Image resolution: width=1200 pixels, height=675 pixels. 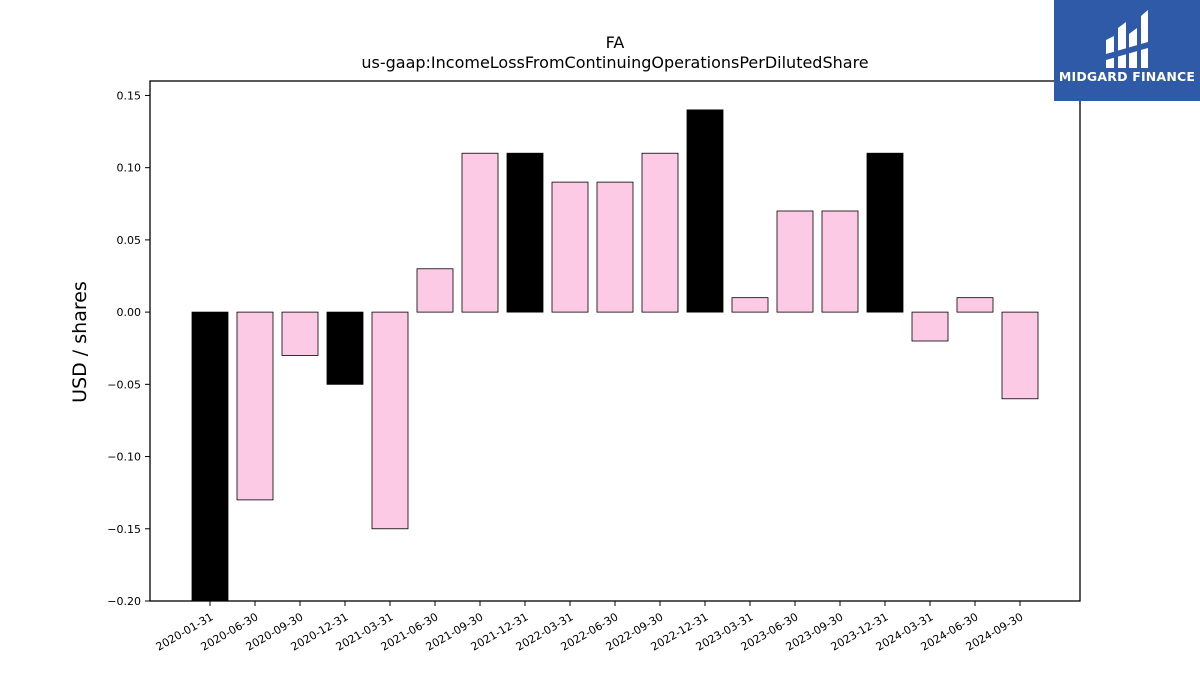 I want to click on midgard-finance-logo: MIDGARD FINANCE, so click(x=1127, y=50).